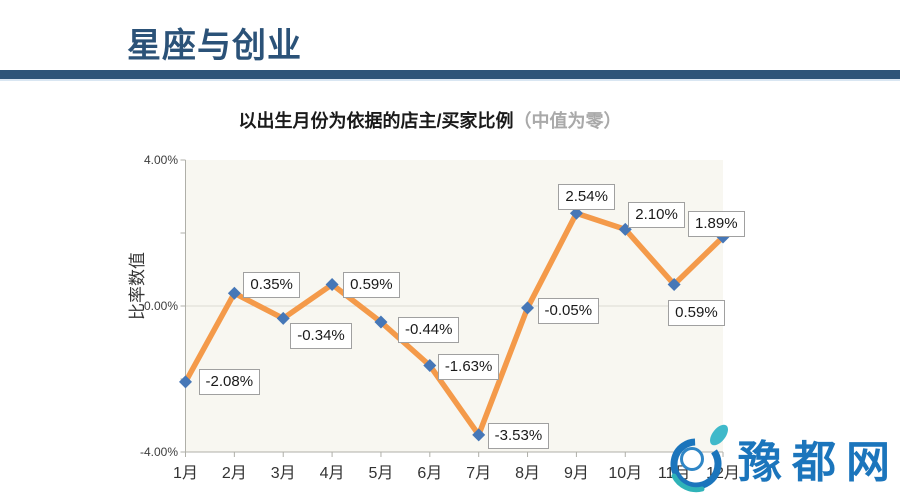 The width and height of the screenshot is (900, 500). I want to click on data-point-label: 2.10%, so click(656, 215).